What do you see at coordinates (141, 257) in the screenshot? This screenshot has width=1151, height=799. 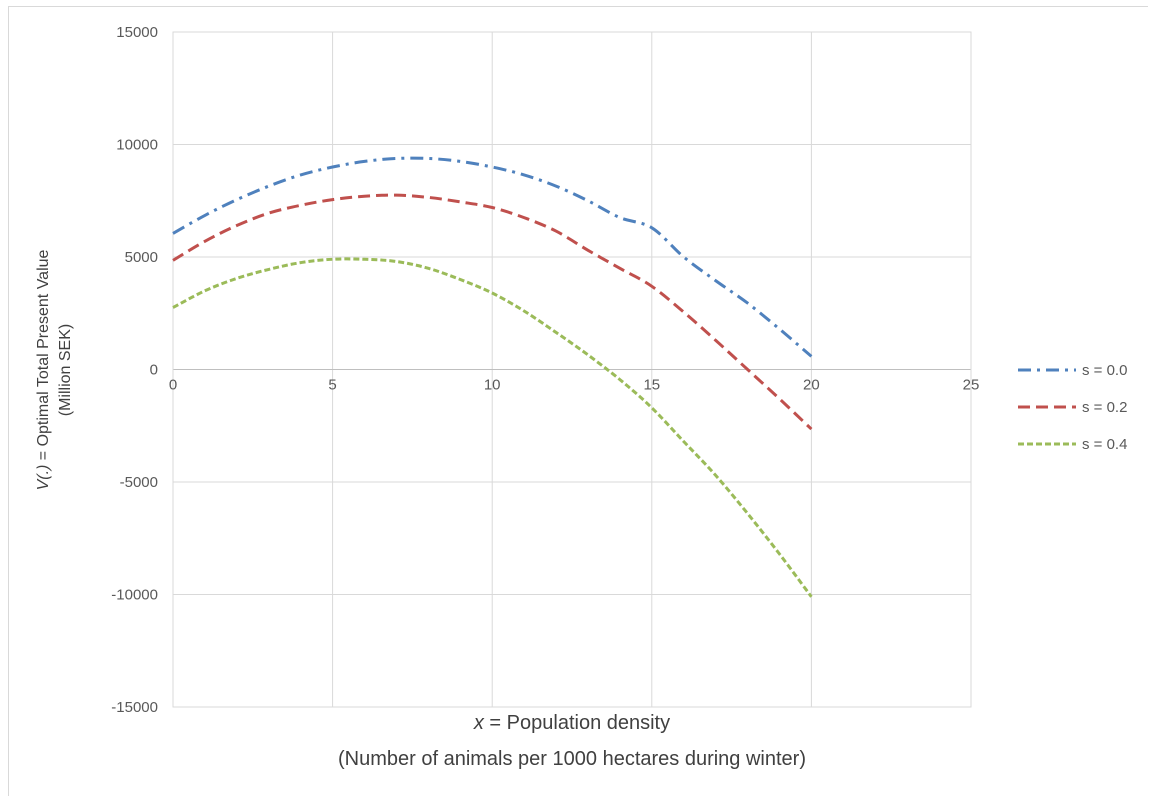 I see `y-tick-label: 5000` at bounding box center [141, 257].